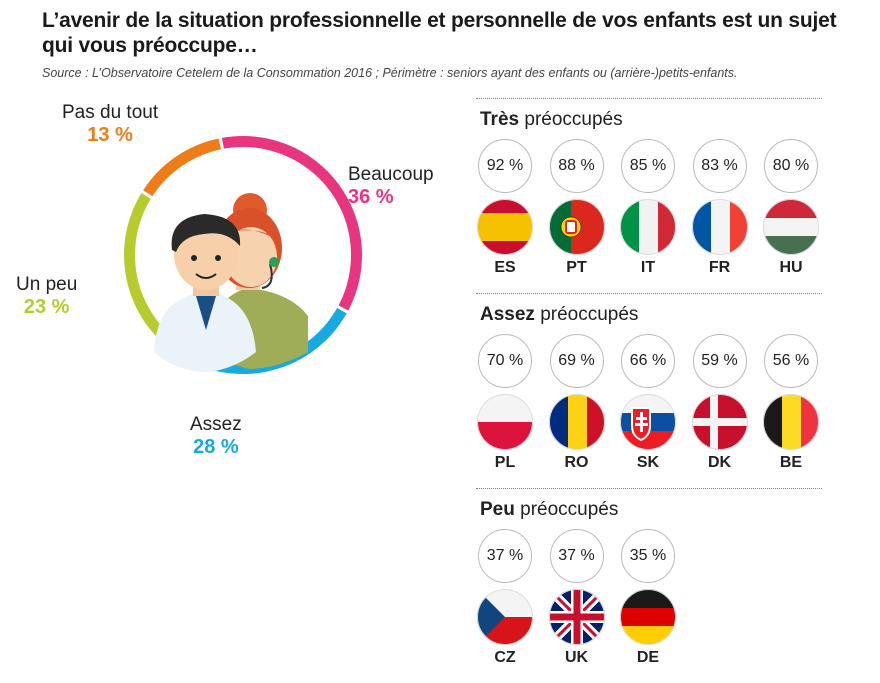  I want to click on country-value: 80 %, so click(791, 166).